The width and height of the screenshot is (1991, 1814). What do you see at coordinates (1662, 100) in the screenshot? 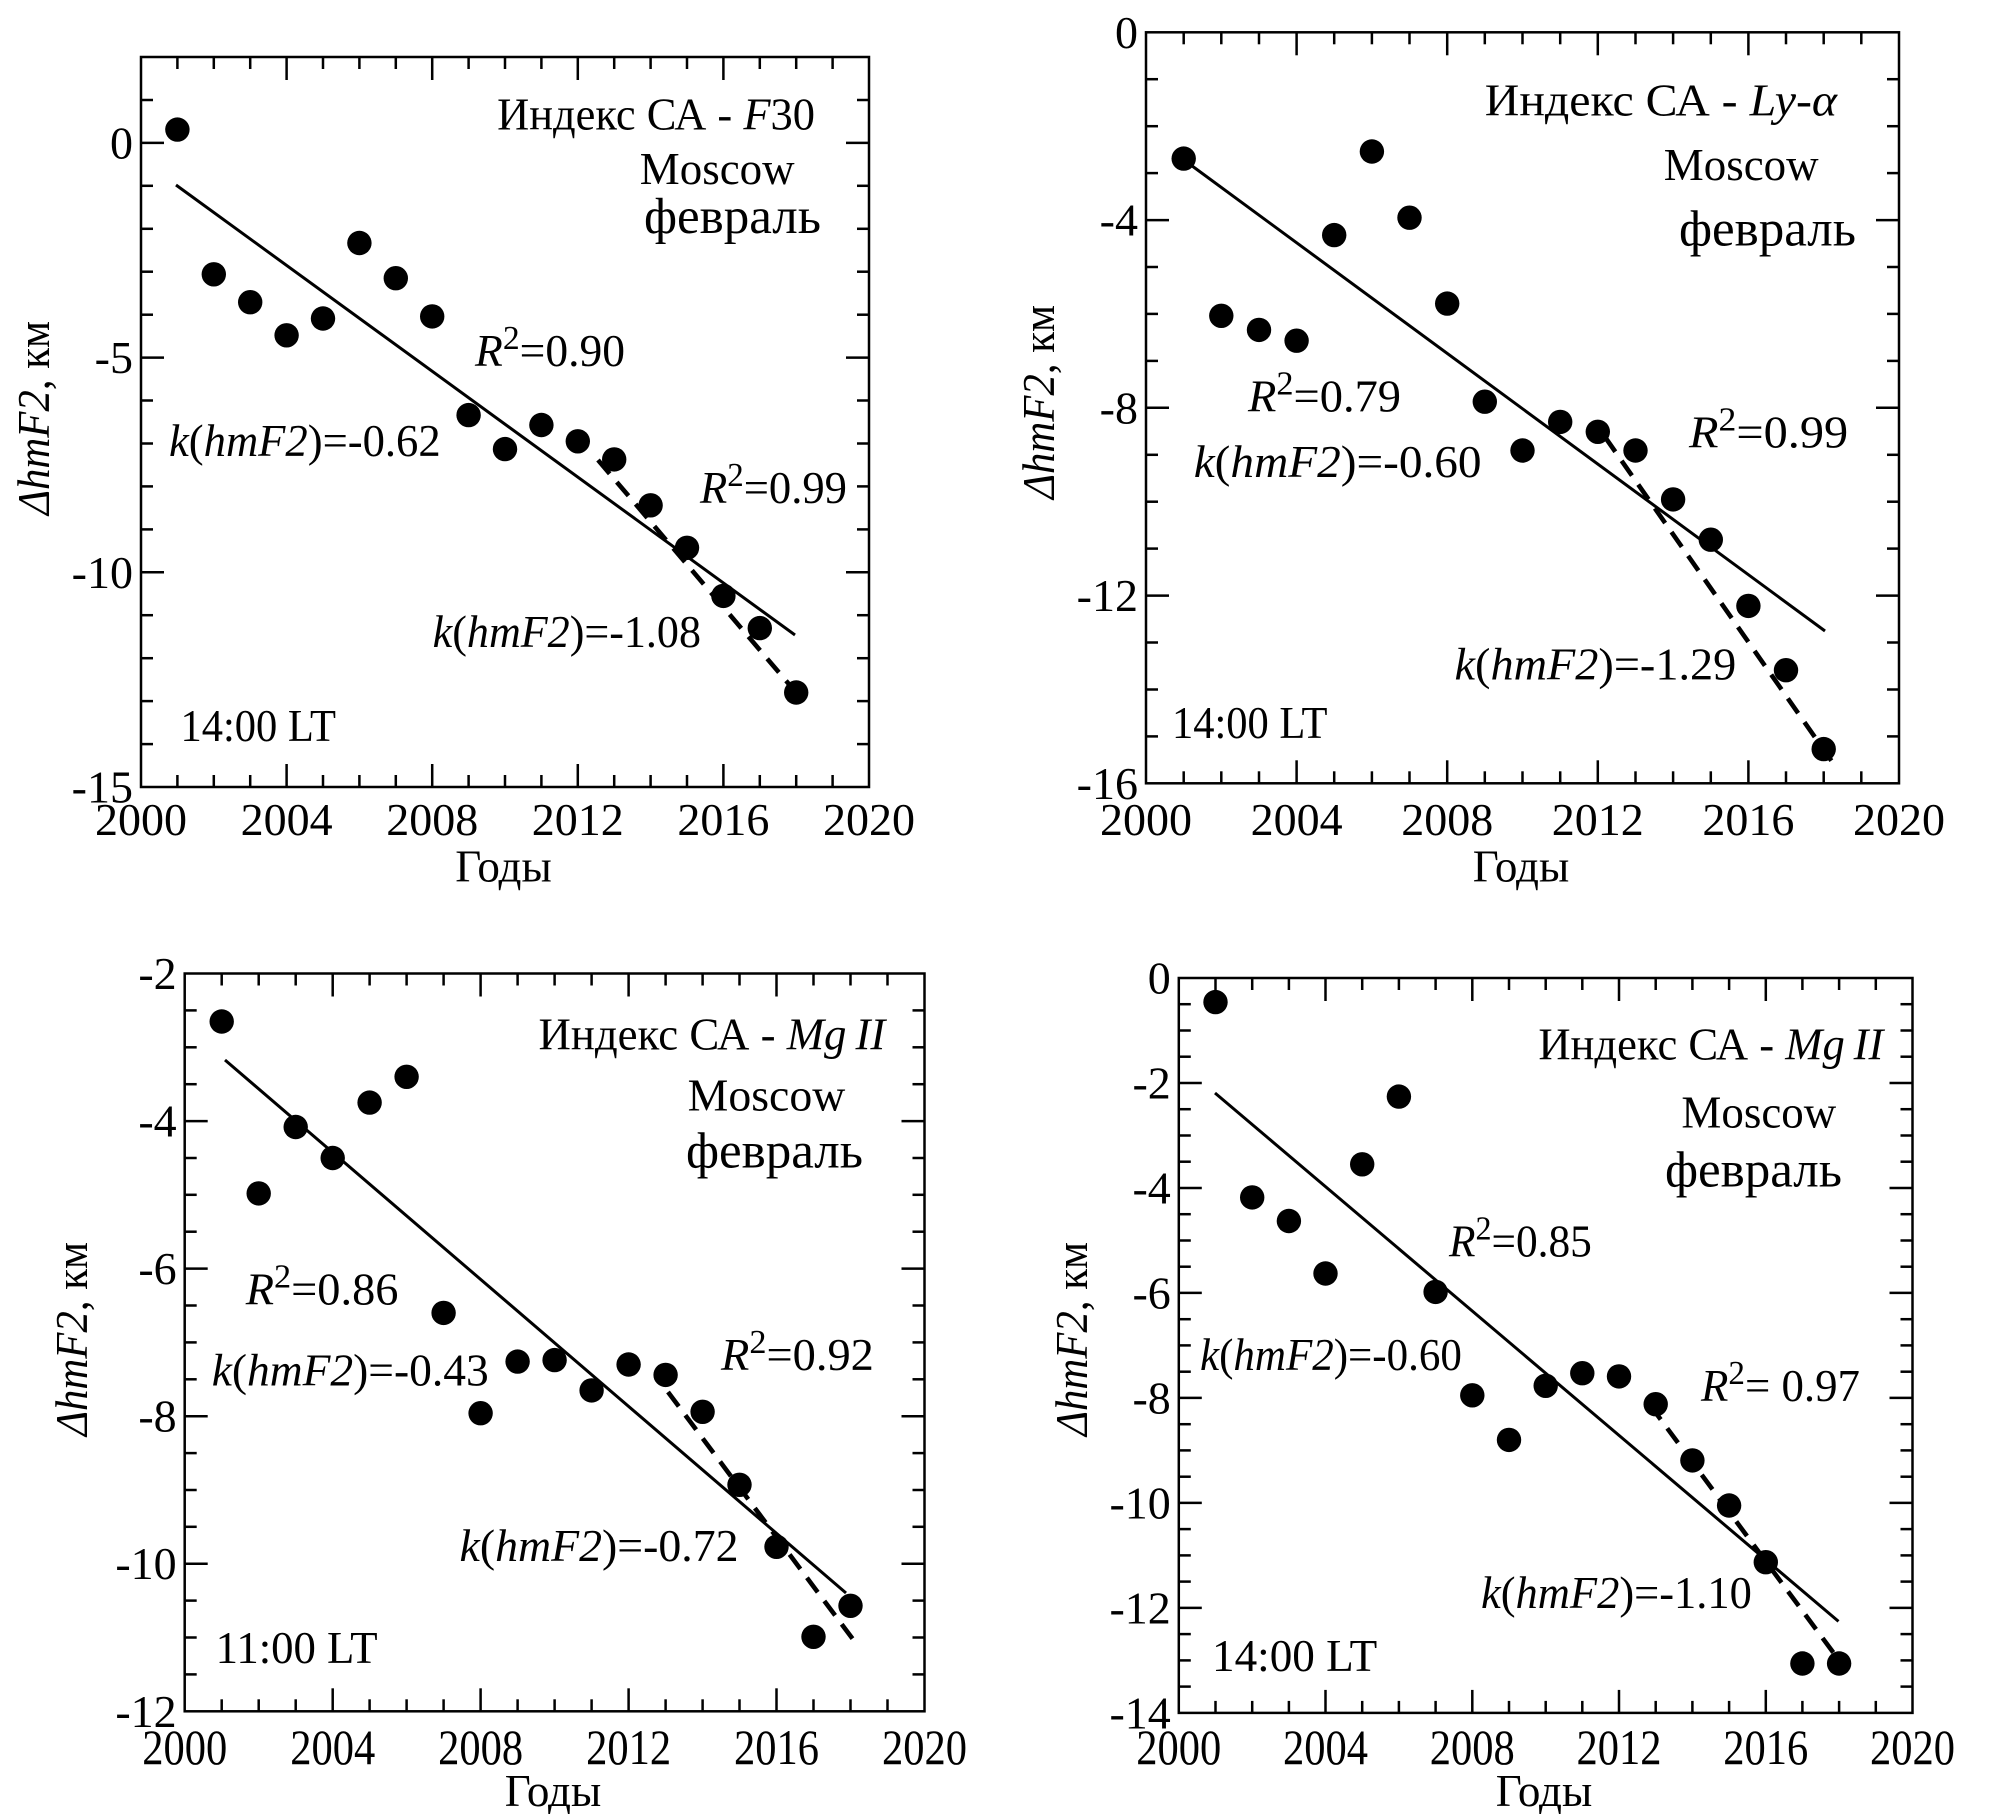
I see `svg-text: Индекс СА - Ly-α` at bounding box center [1662, 100].